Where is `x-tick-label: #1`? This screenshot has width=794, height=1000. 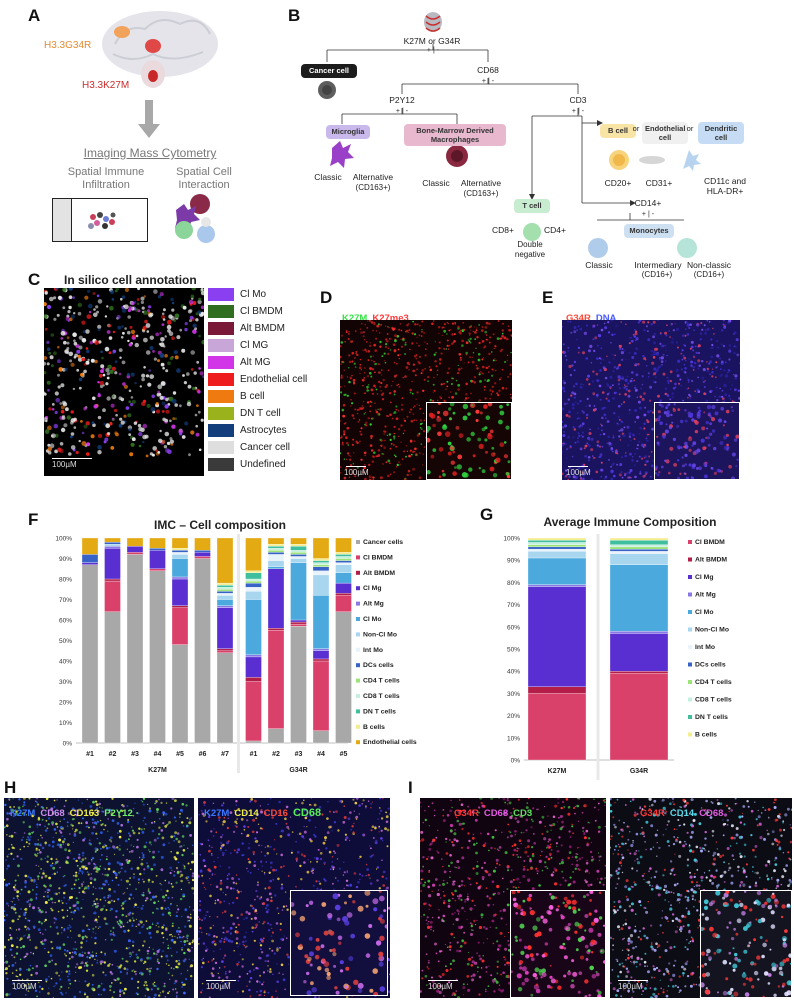 x-tick-label: #1 is located at coordinates (254, 754).